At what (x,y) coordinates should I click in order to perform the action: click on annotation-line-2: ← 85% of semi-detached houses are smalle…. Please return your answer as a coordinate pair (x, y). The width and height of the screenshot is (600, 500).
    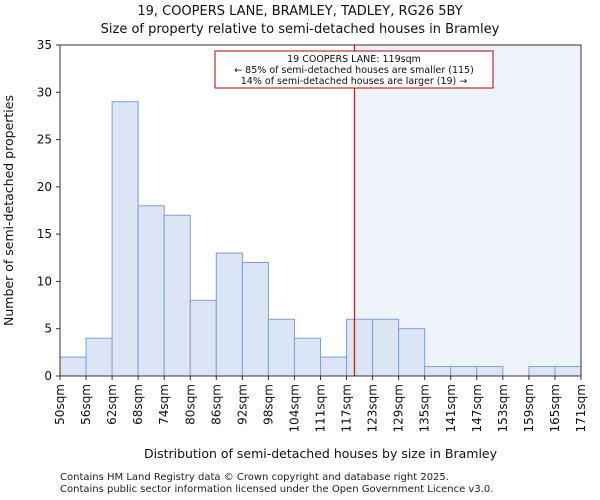
    Looking at the image, I should click on (354, 70).